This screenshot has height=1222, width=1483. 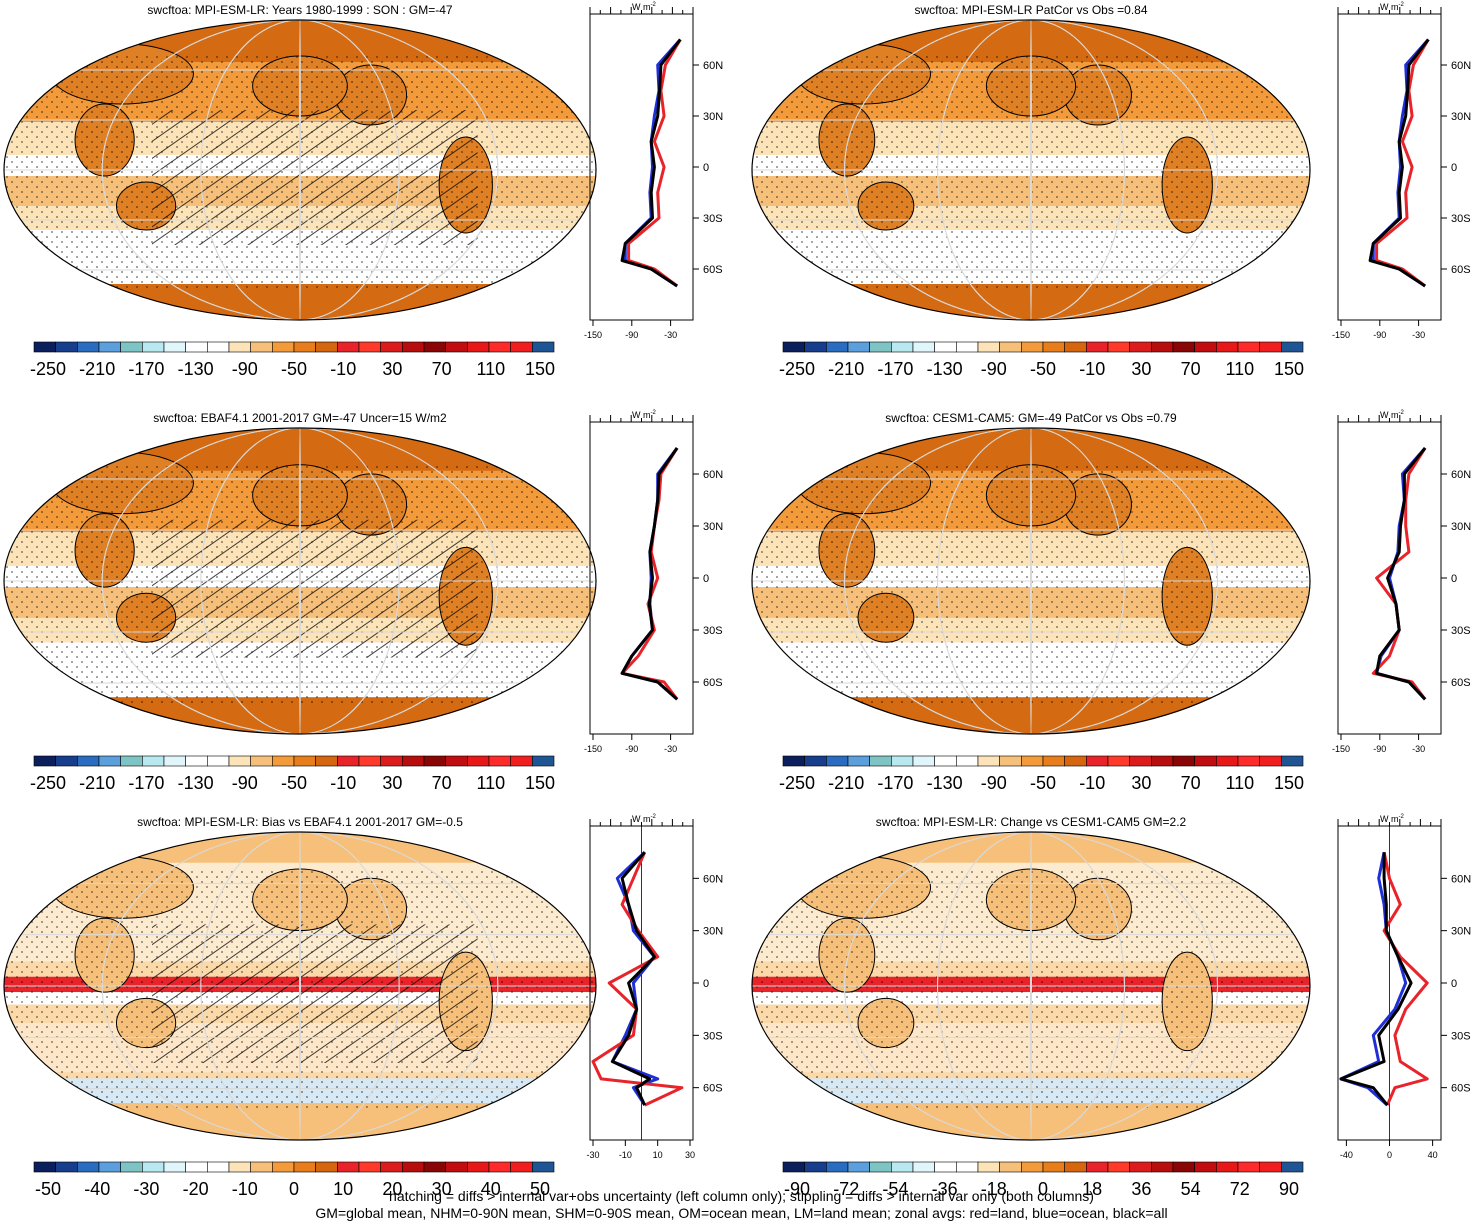 I want to click on colorbar: -250 -210 -170 -130 -90 -50 -10 30 70 110 150, so click(x=1041, y=774).